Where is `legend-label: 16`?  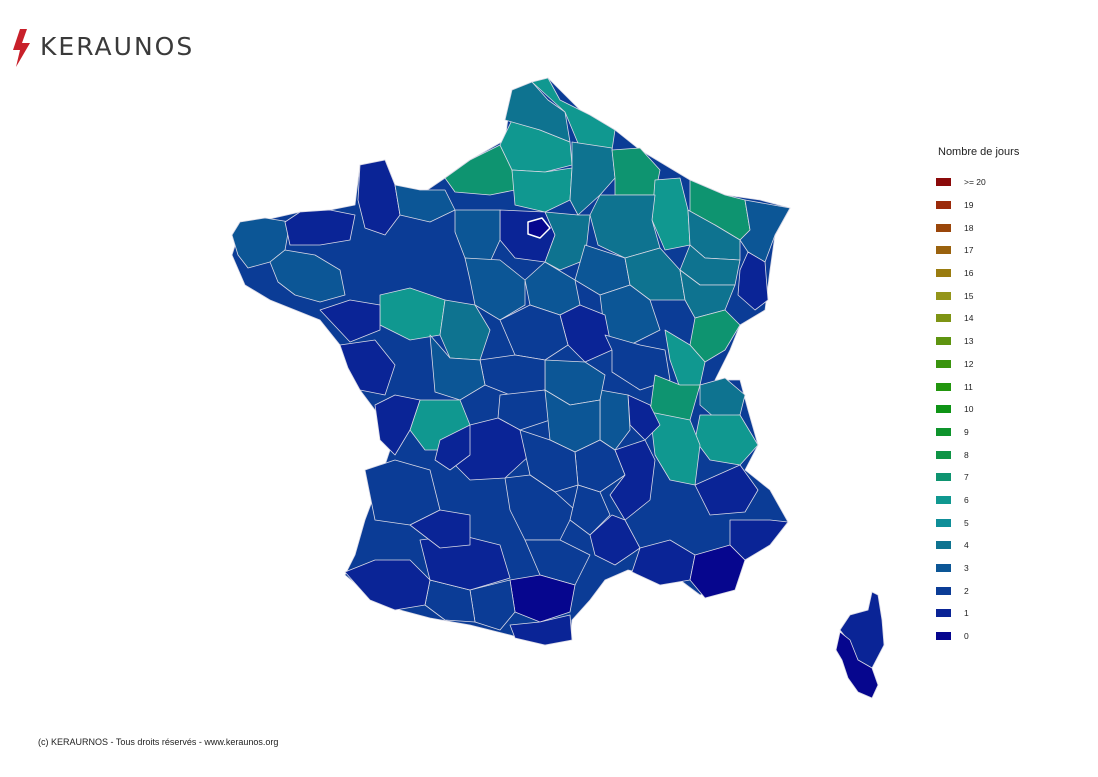
legend-label: 16 is located at coordinates (969, 273).